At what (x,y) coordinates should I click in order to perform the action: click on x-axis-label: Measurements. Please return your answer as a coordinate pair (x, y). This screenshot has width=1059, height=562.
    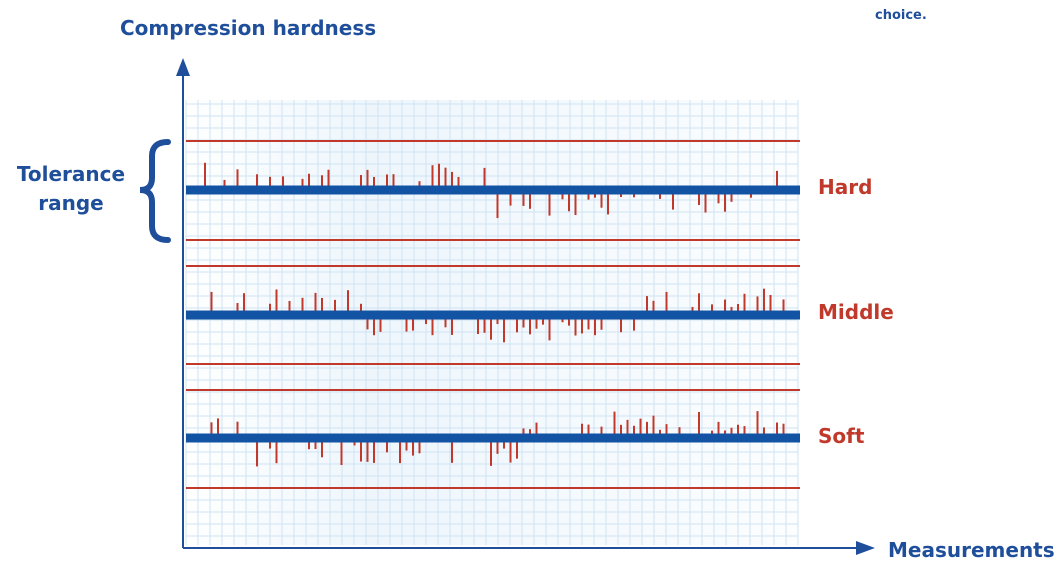
    Looking at the image, I should click on (971, 550).